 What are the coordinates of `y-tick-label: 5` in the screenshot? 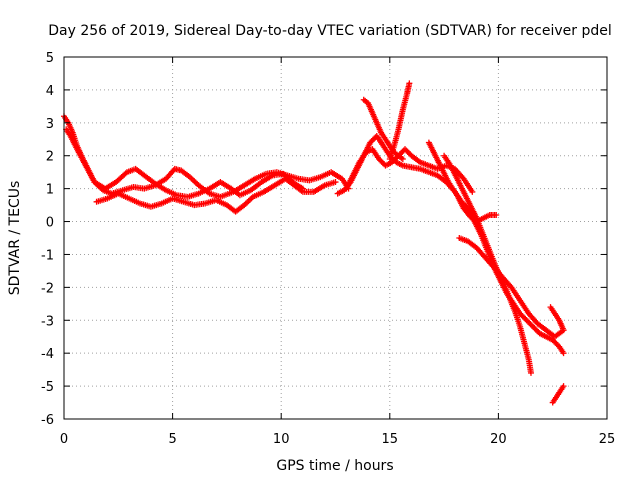 It's located at (50, 58).